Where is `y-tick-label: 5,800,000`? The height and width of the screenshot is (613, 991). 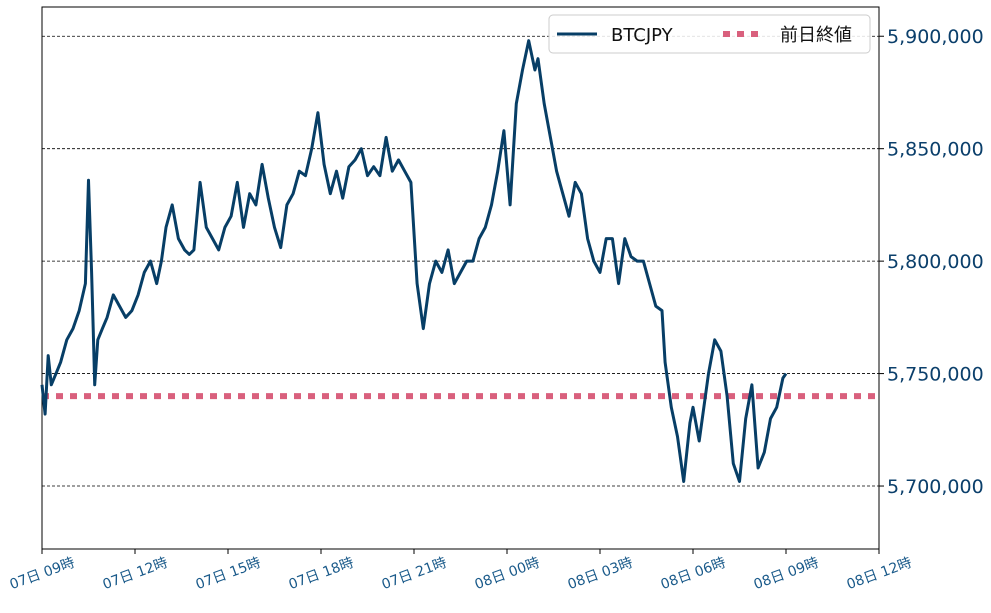
y-tick-label: 5,800,000 is located at coordinates (935, 262).